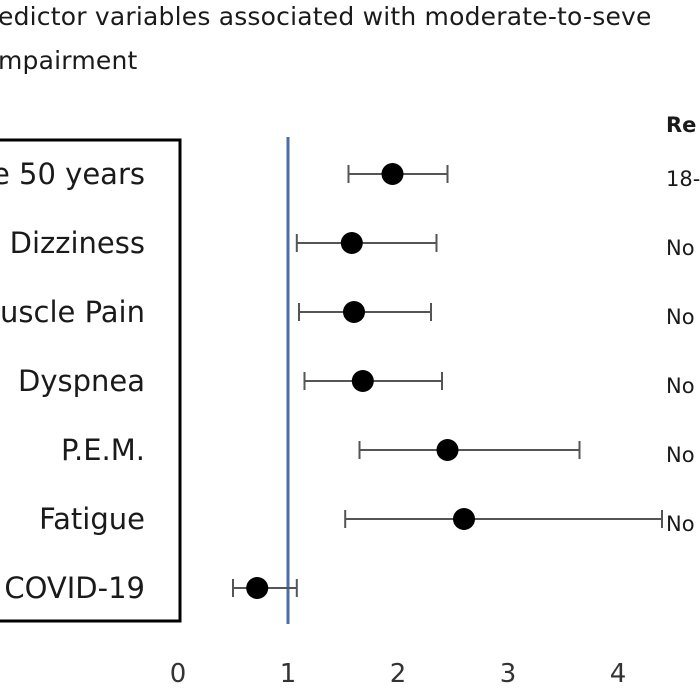  Describe the element at coordinates (92, 519) in the screenshot. I see `category-label: Fatigue` at that location.